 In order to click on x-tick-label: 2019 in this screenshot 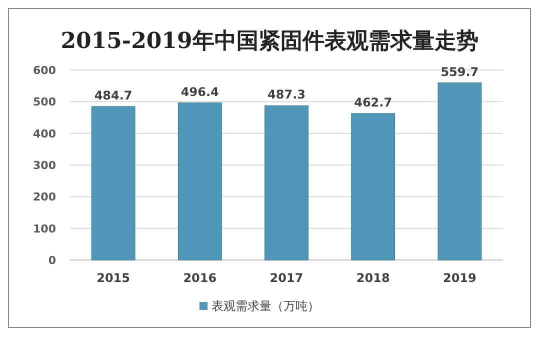, I will do `click(459, 278)`.